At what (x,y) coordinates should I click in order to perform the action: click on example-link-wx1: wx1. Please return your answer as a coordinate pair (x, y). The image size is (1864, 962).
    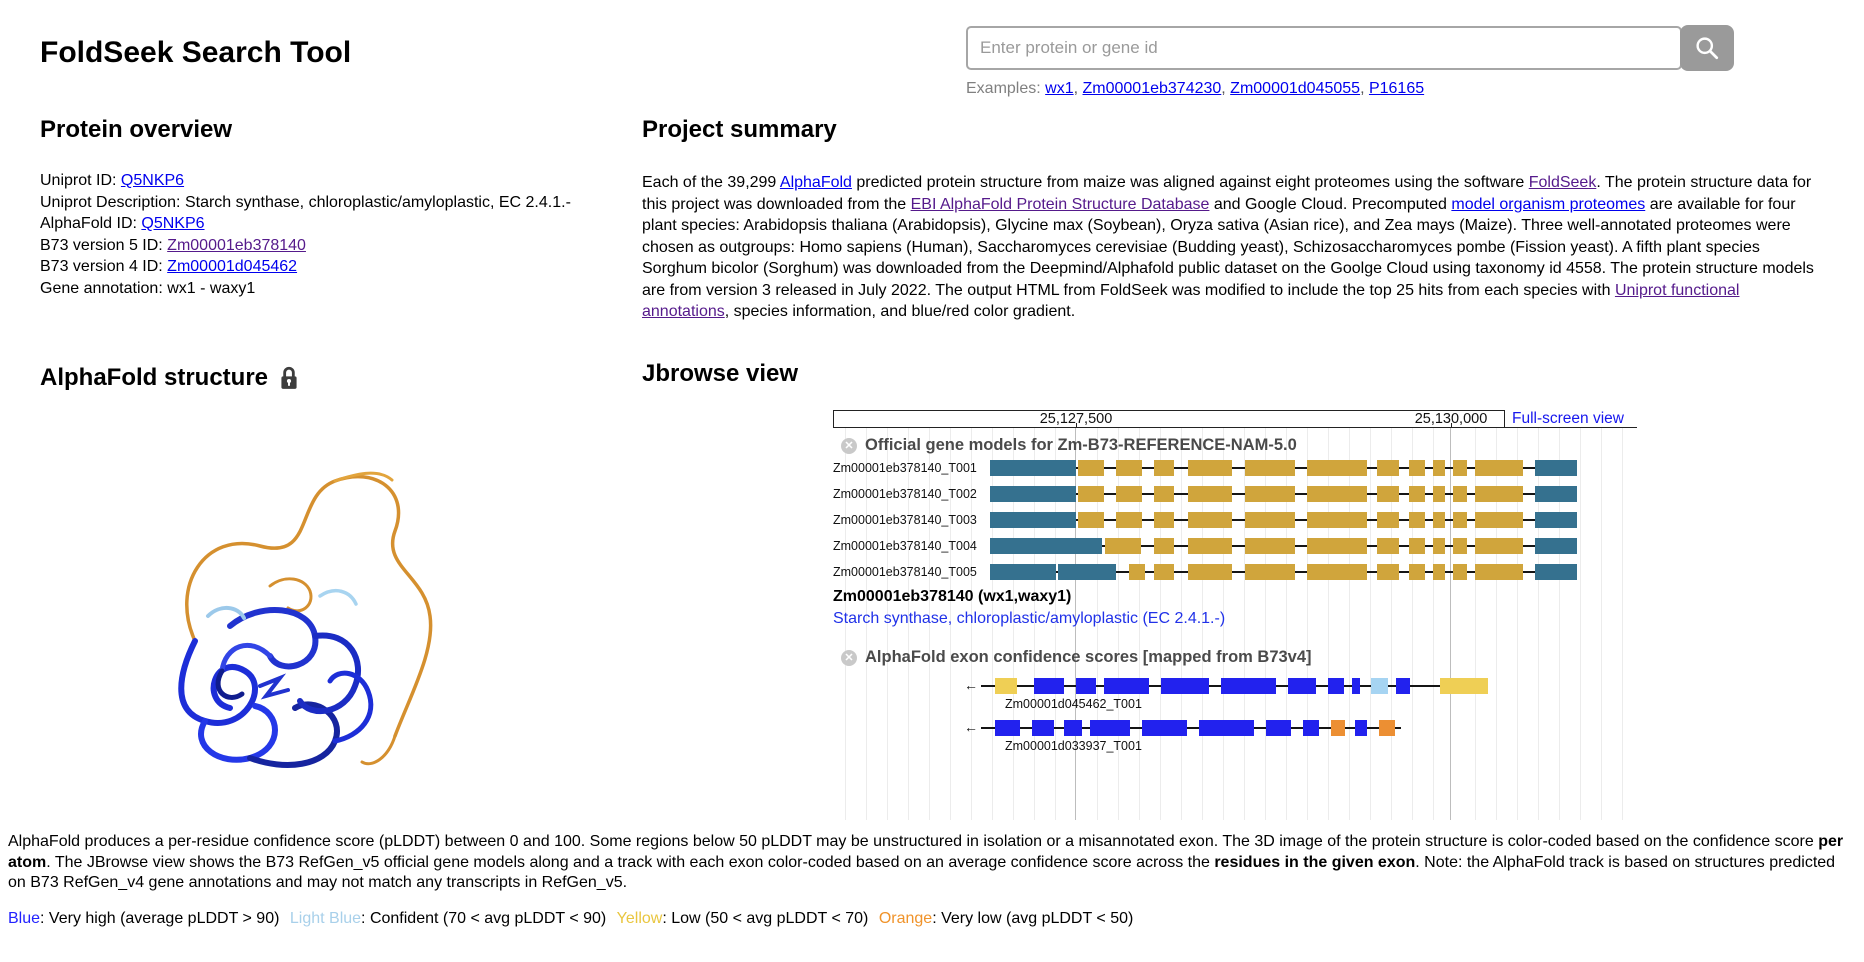
    Looking at the image, I should click on (1059, 88).